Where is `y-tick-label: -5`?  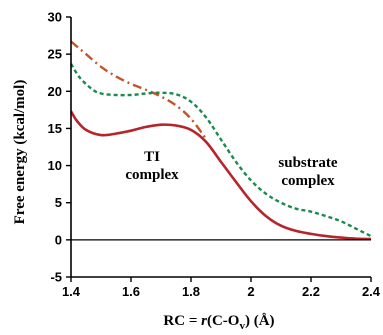 y-tick-label: -5 is located at coordinates (56, 277).